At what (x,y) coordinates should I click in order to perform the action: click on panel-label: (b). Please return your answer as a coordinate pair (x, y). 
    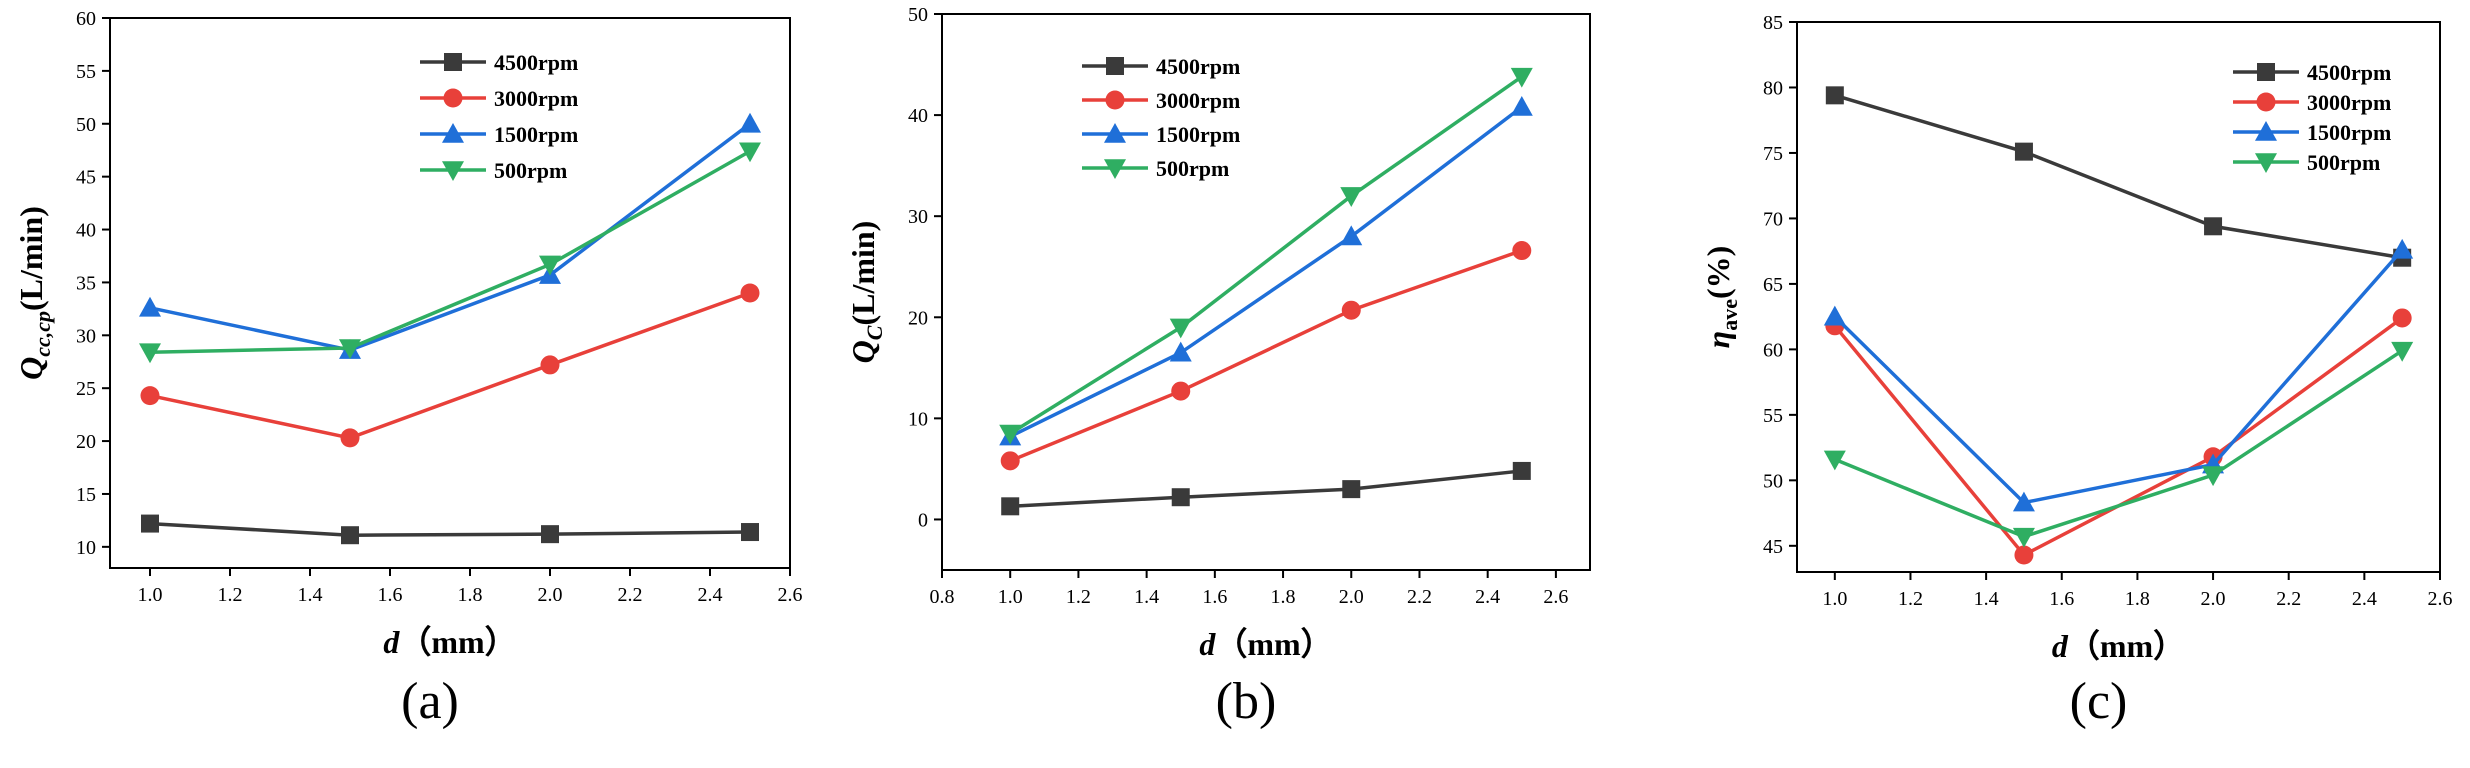
    Looking at the image, I should click on (1246, 701).